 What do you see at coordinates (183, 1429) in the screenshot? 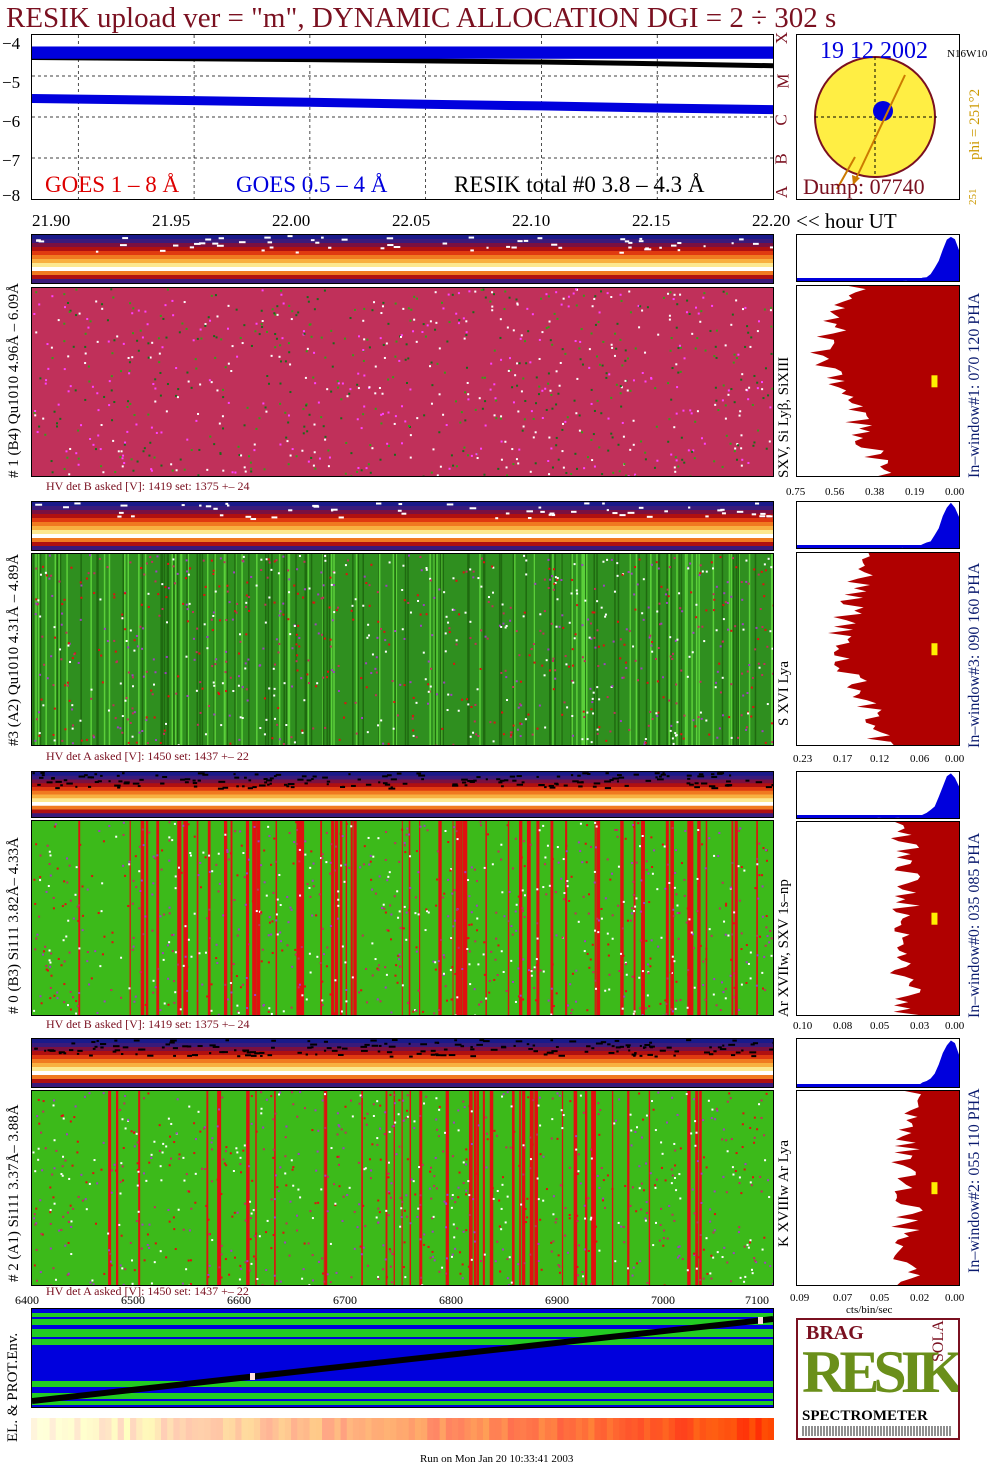
I see `env-strip-cell` at bounding box center [183, 1429].